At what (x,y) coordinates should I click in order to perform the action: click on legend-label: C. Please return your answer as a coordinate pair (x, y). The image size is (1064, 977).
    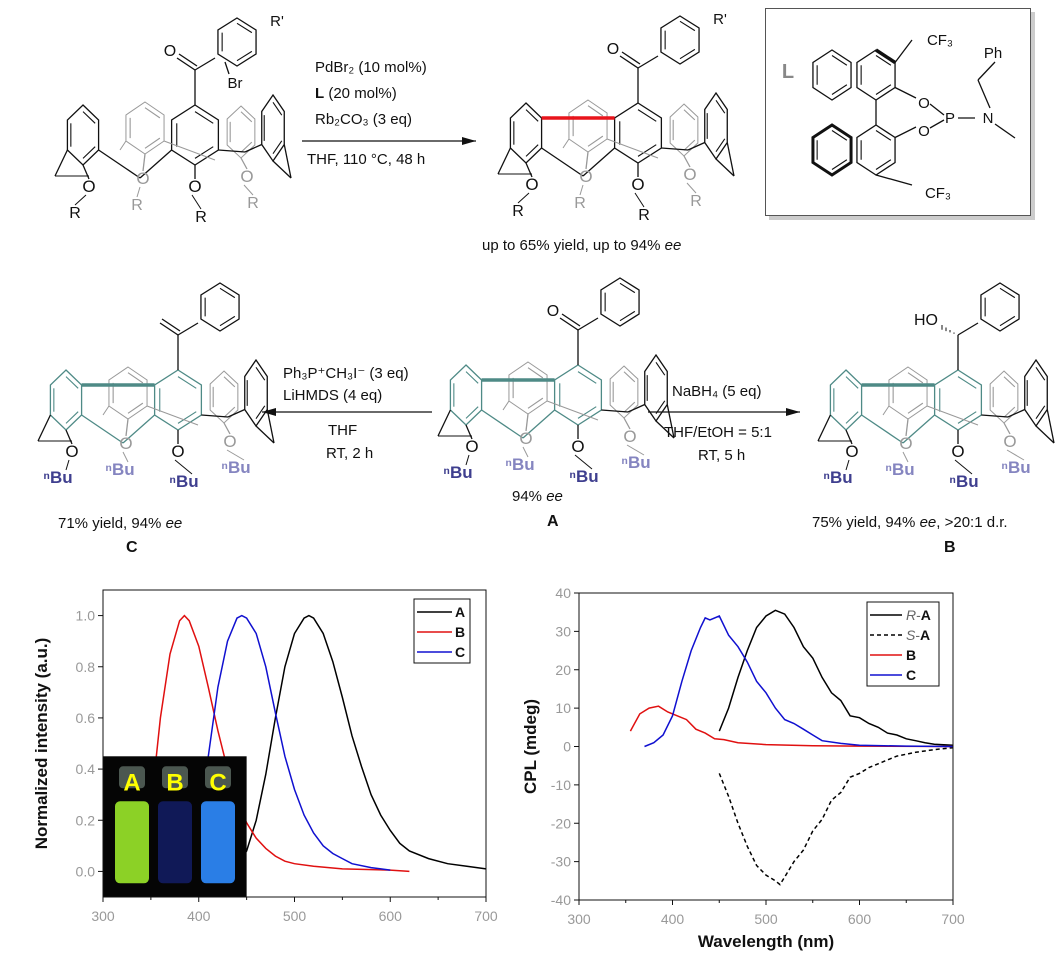
    Looking at the image, I should click on (460, 652).